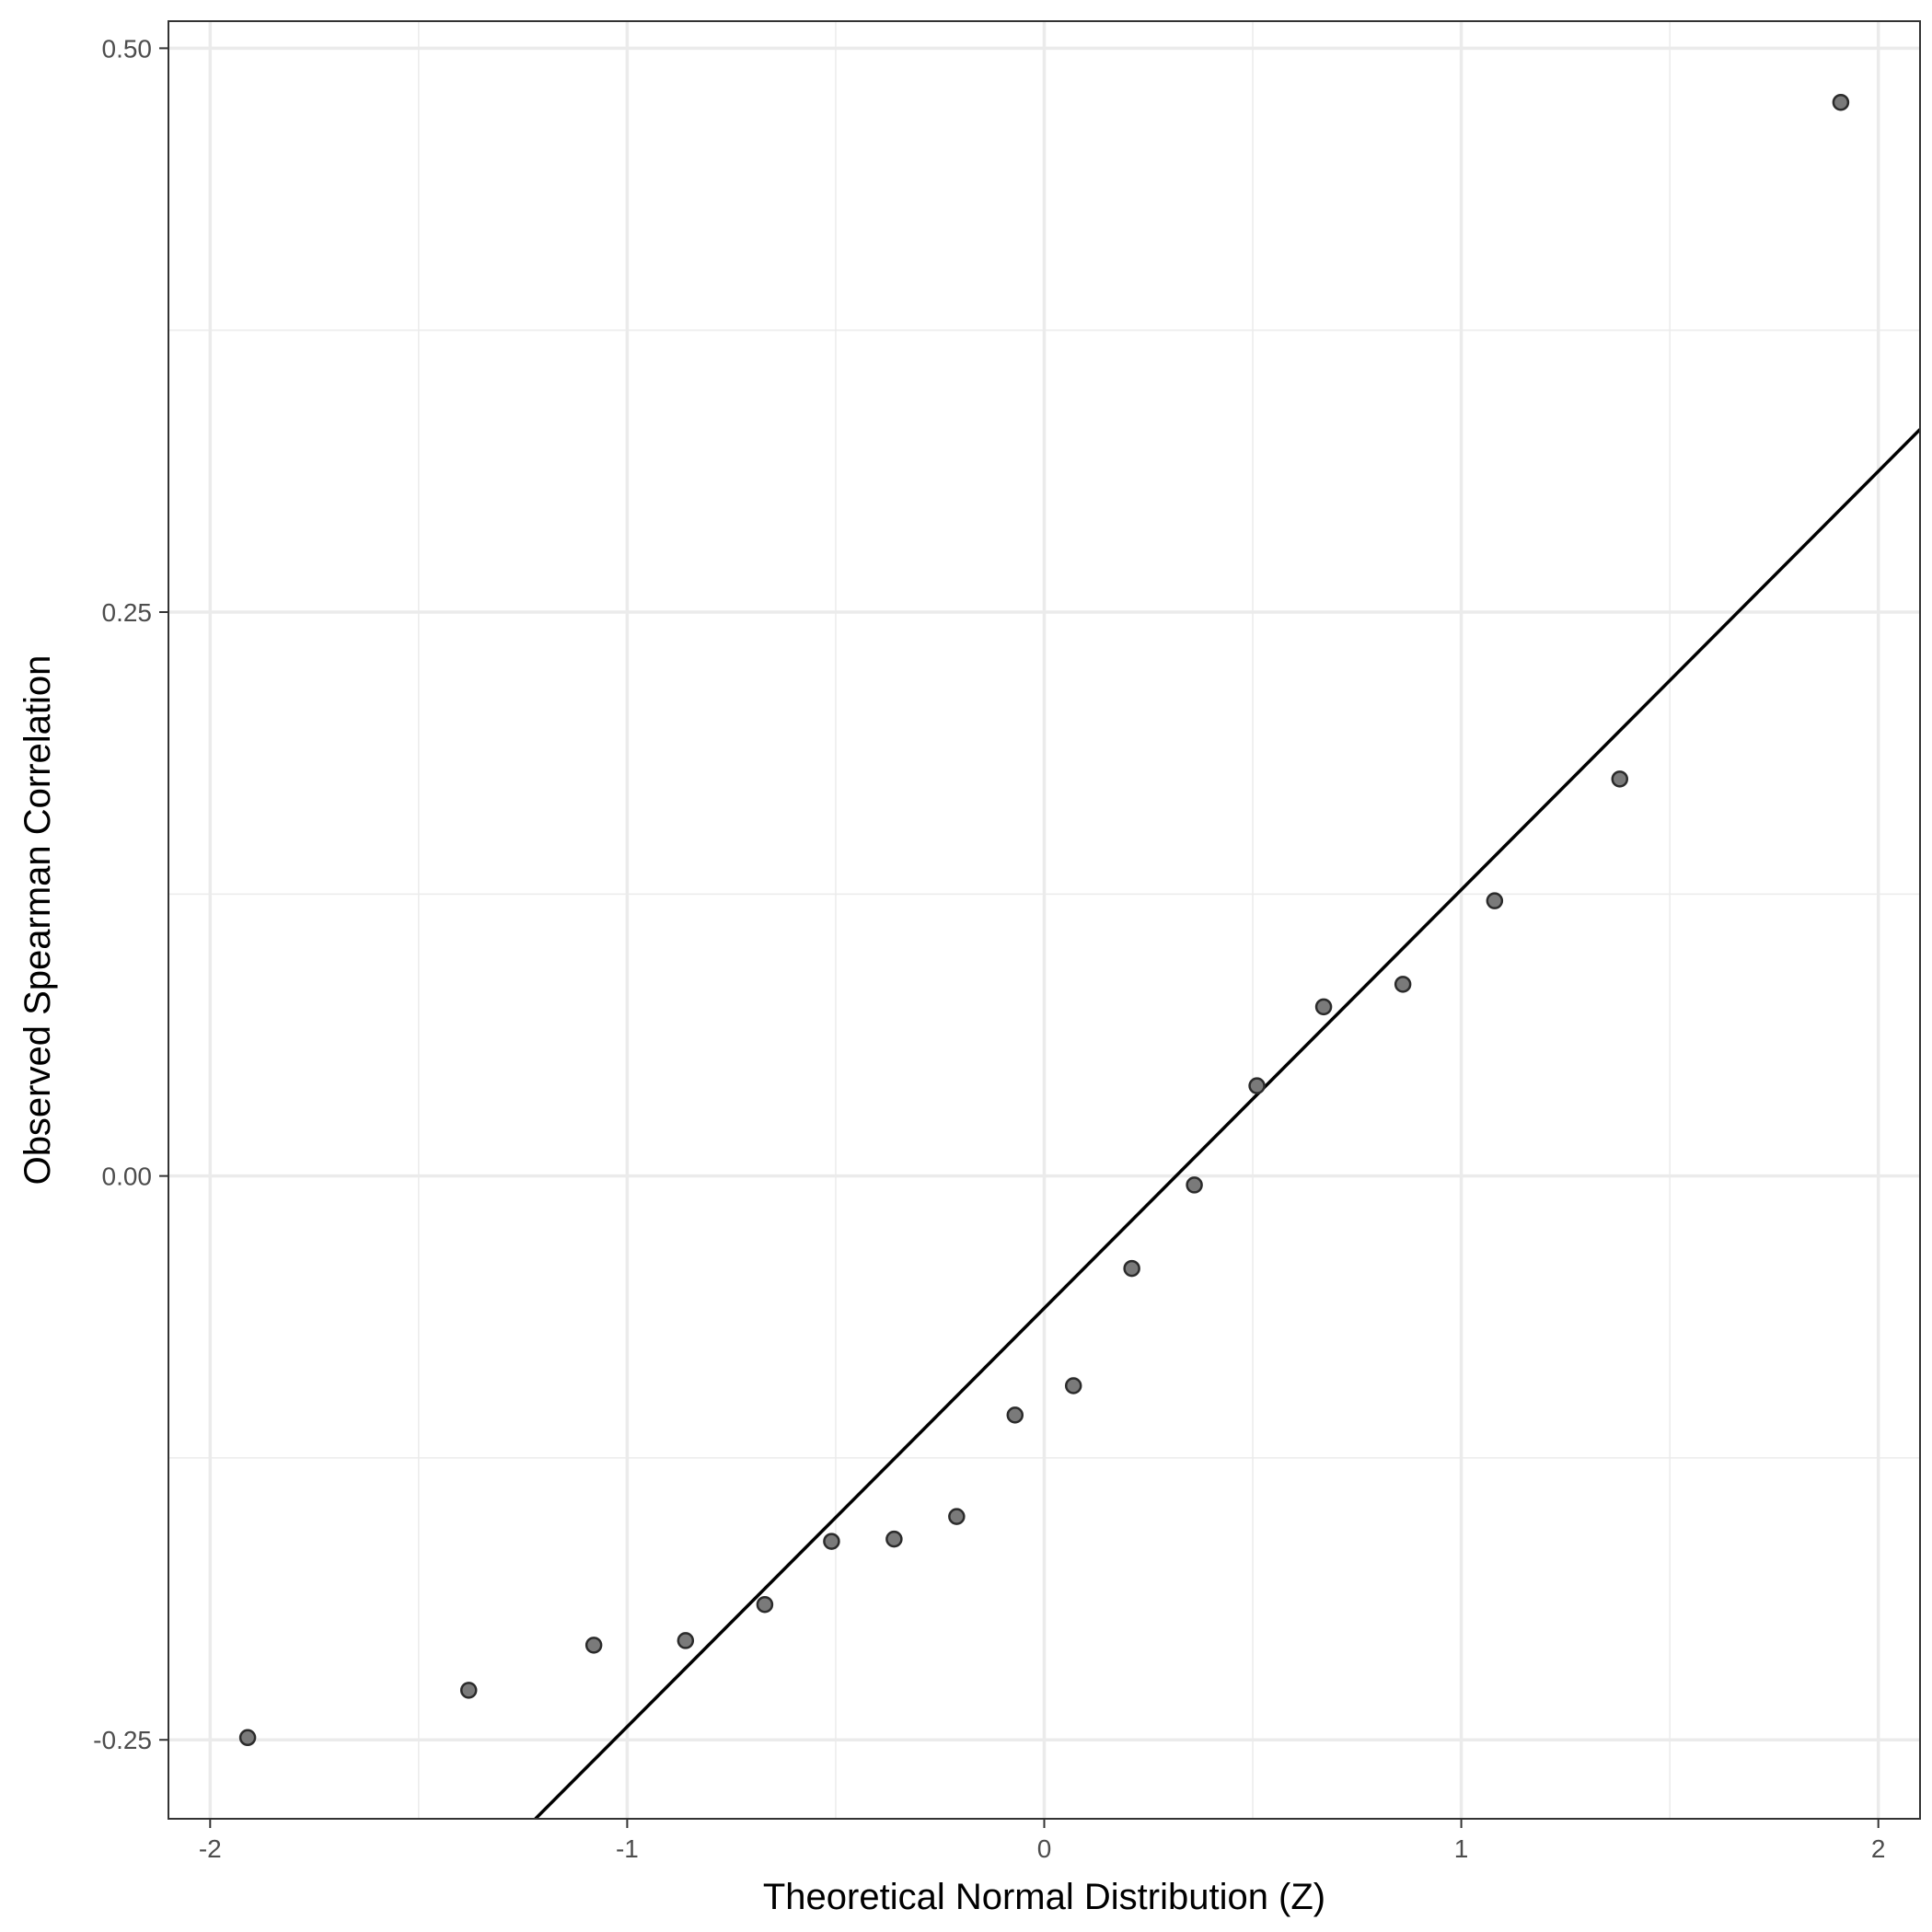  Describe the element at coordinates (130, 894) in the screenshot. I see `y-axis: -0.25 0.00 0.25 0.50` at that location.